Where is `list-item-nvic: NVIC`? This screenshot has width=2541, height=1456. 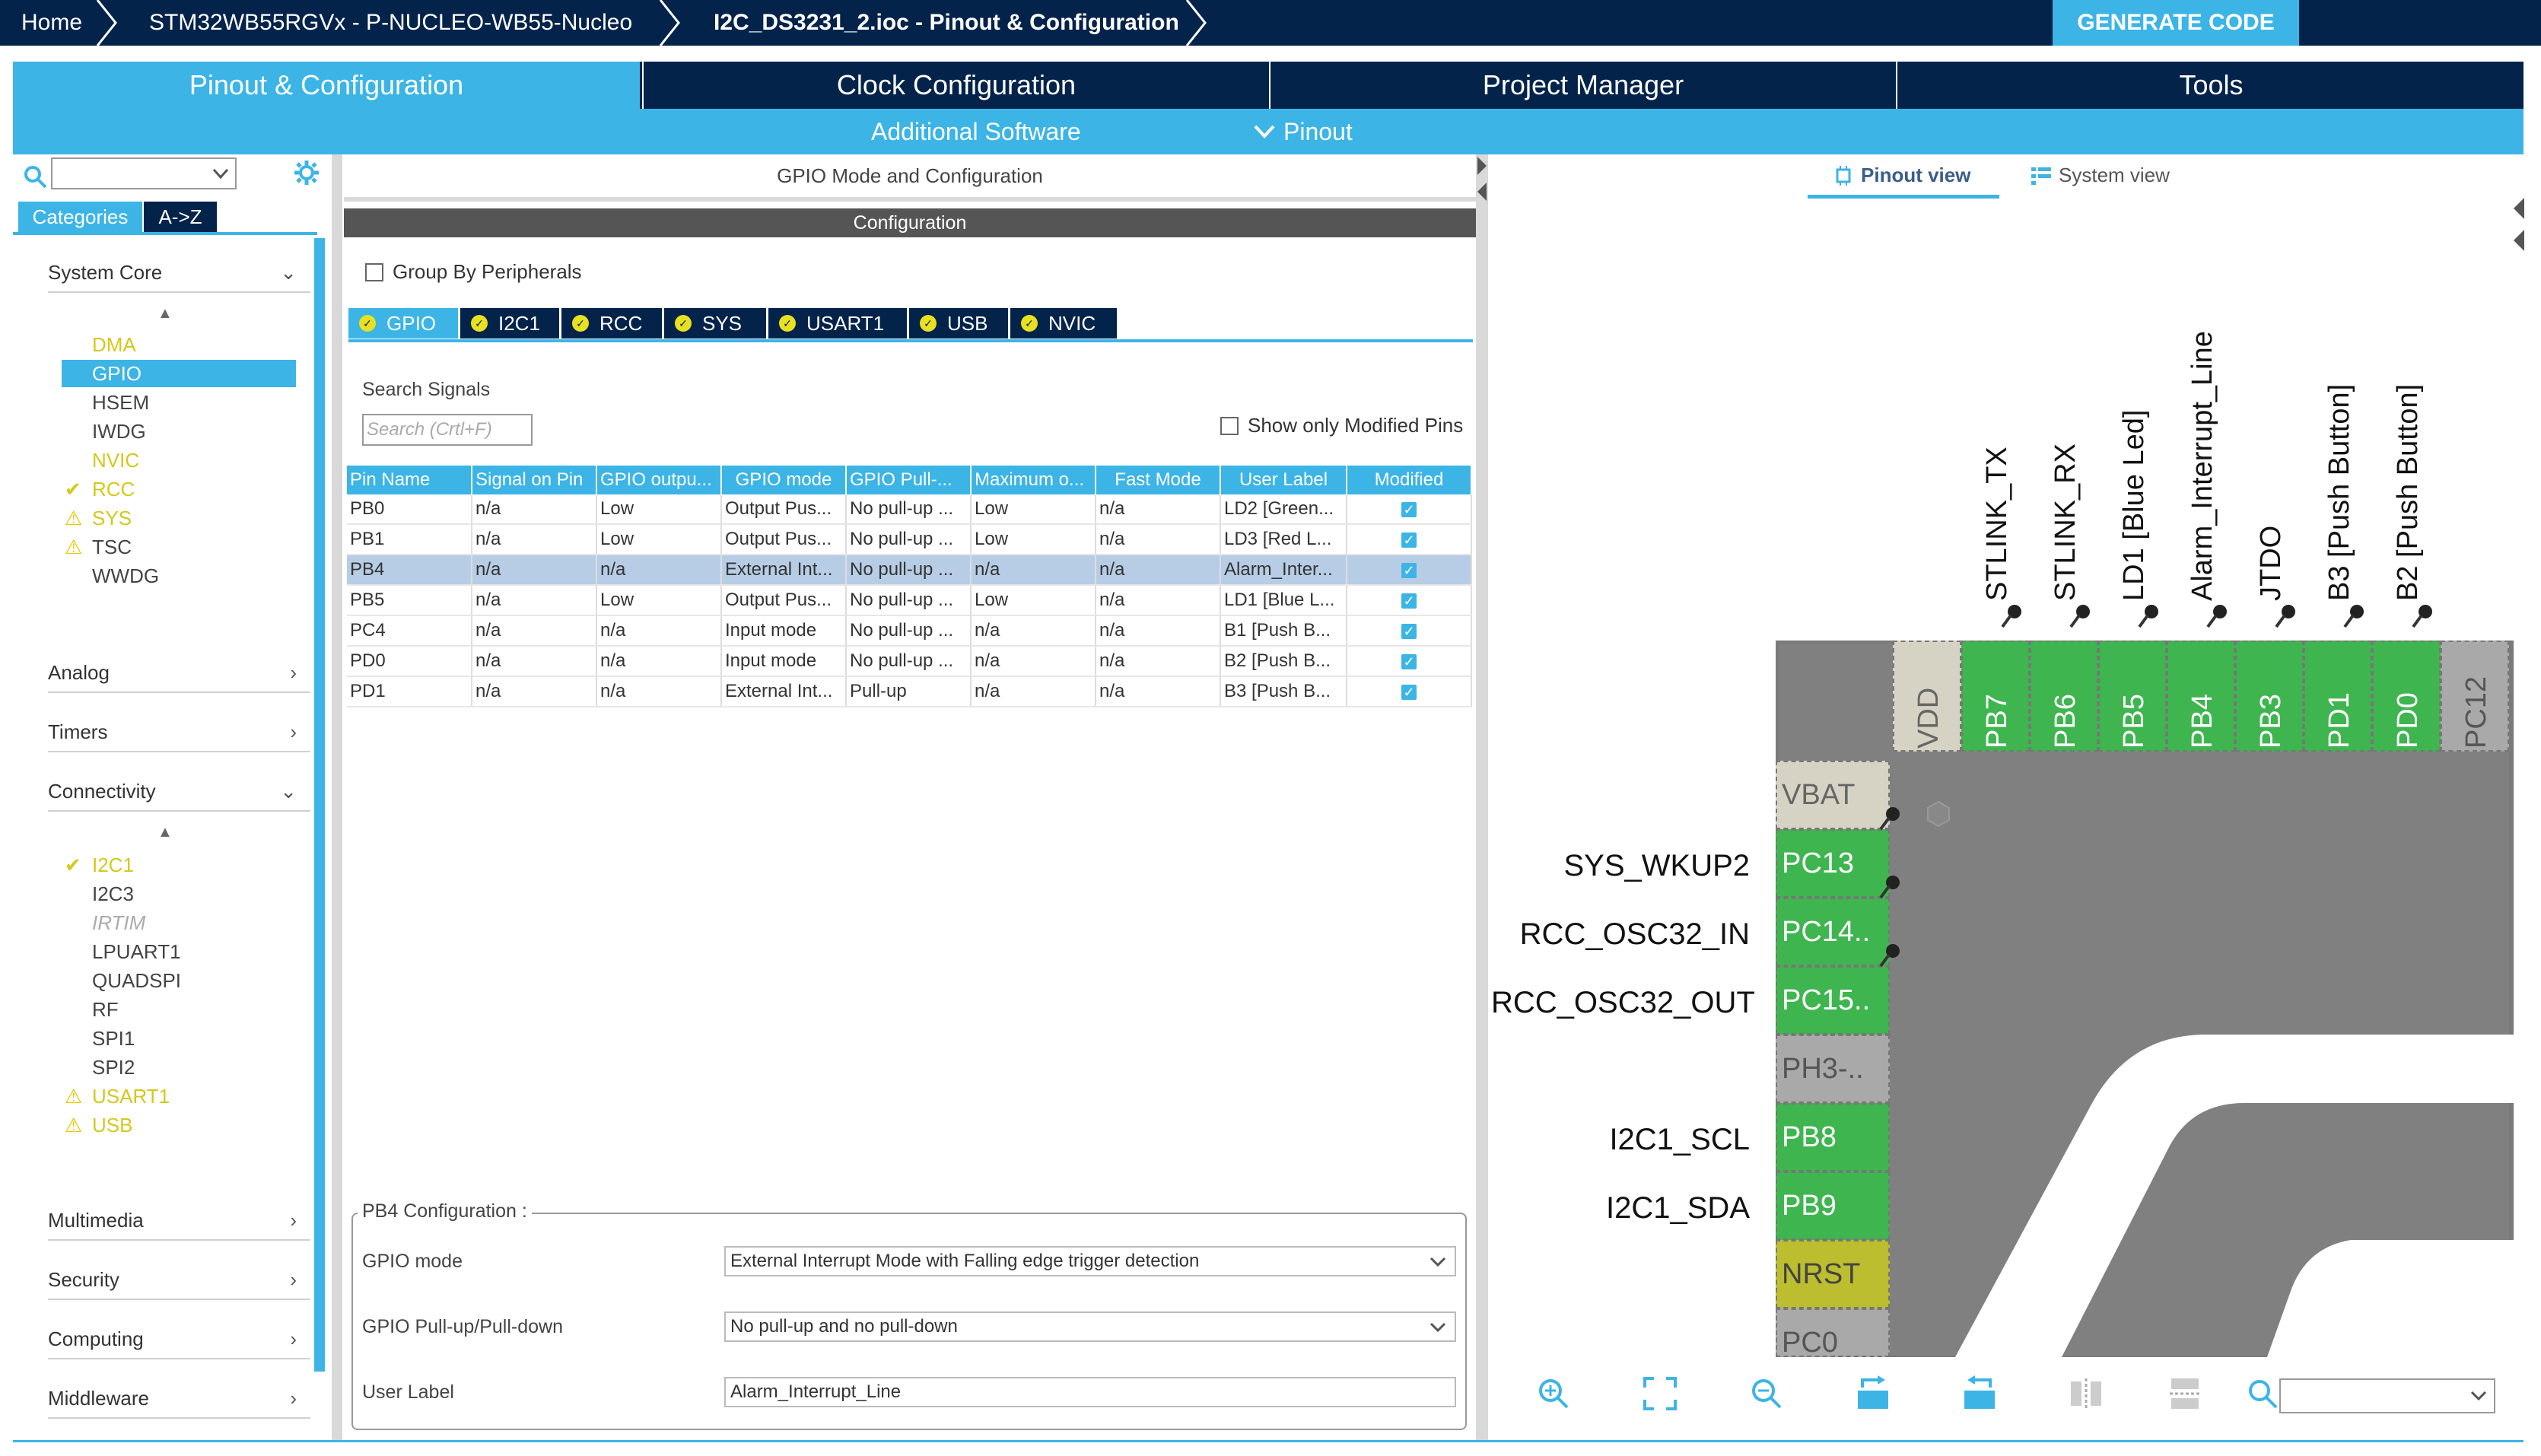
list-item-nvic: NVIC is located at coordinates (116, 460).